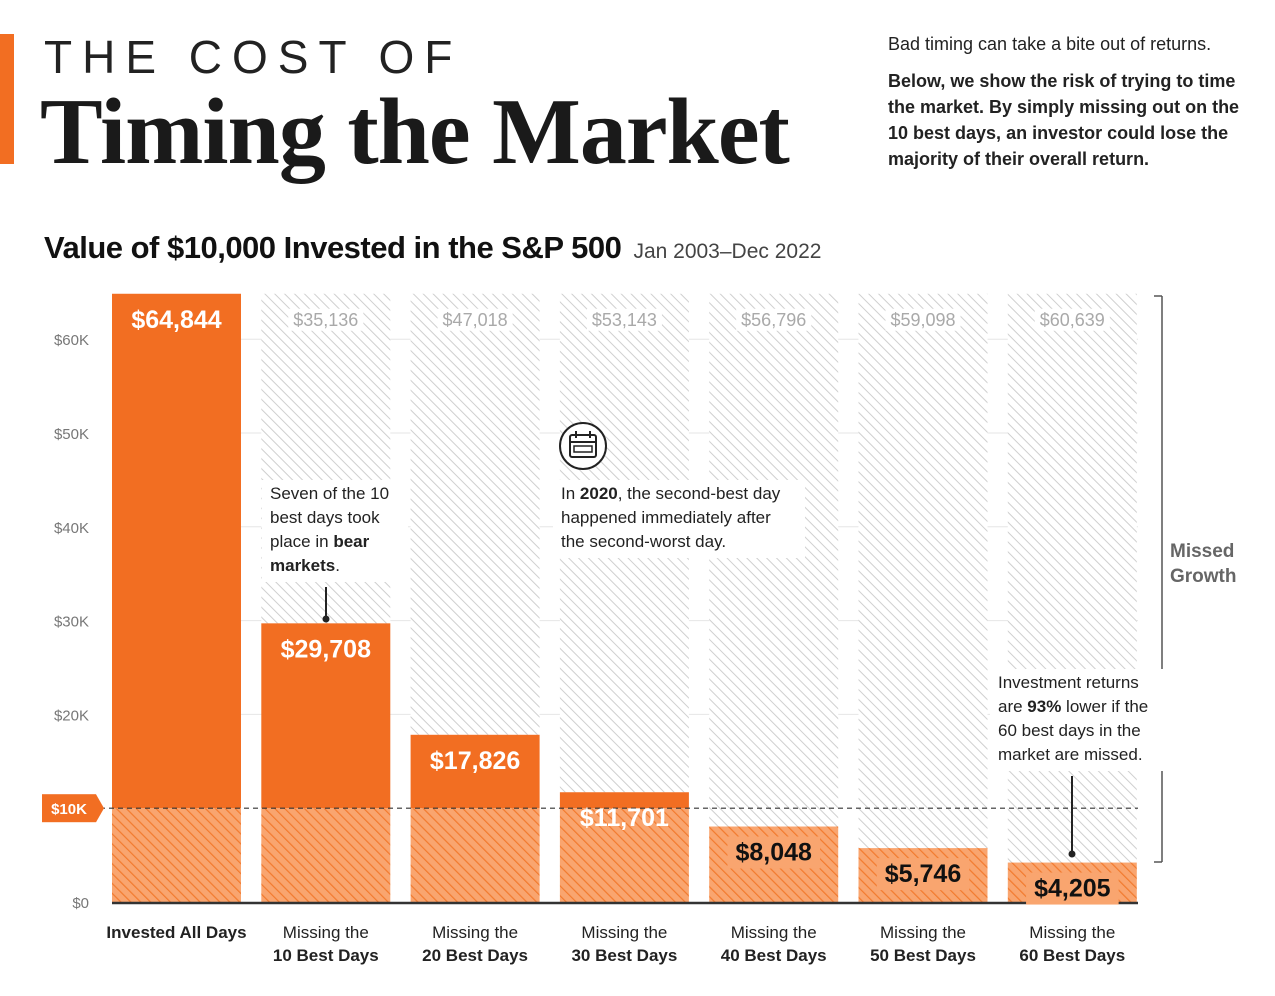 This screenshot has width=1275, height=996. I want to click on reference-line-marker-tip, so click(100, 808).